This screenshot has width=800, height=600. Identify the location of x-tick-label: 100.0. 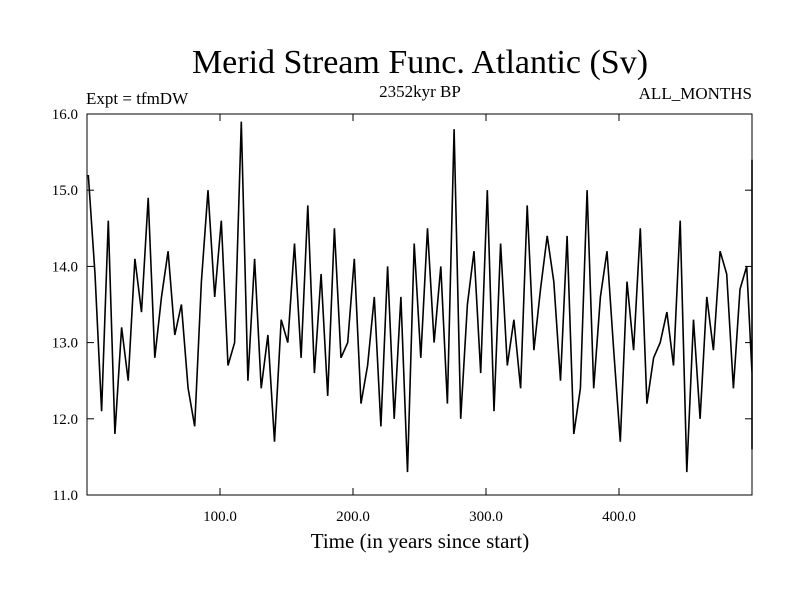
(220, 517).